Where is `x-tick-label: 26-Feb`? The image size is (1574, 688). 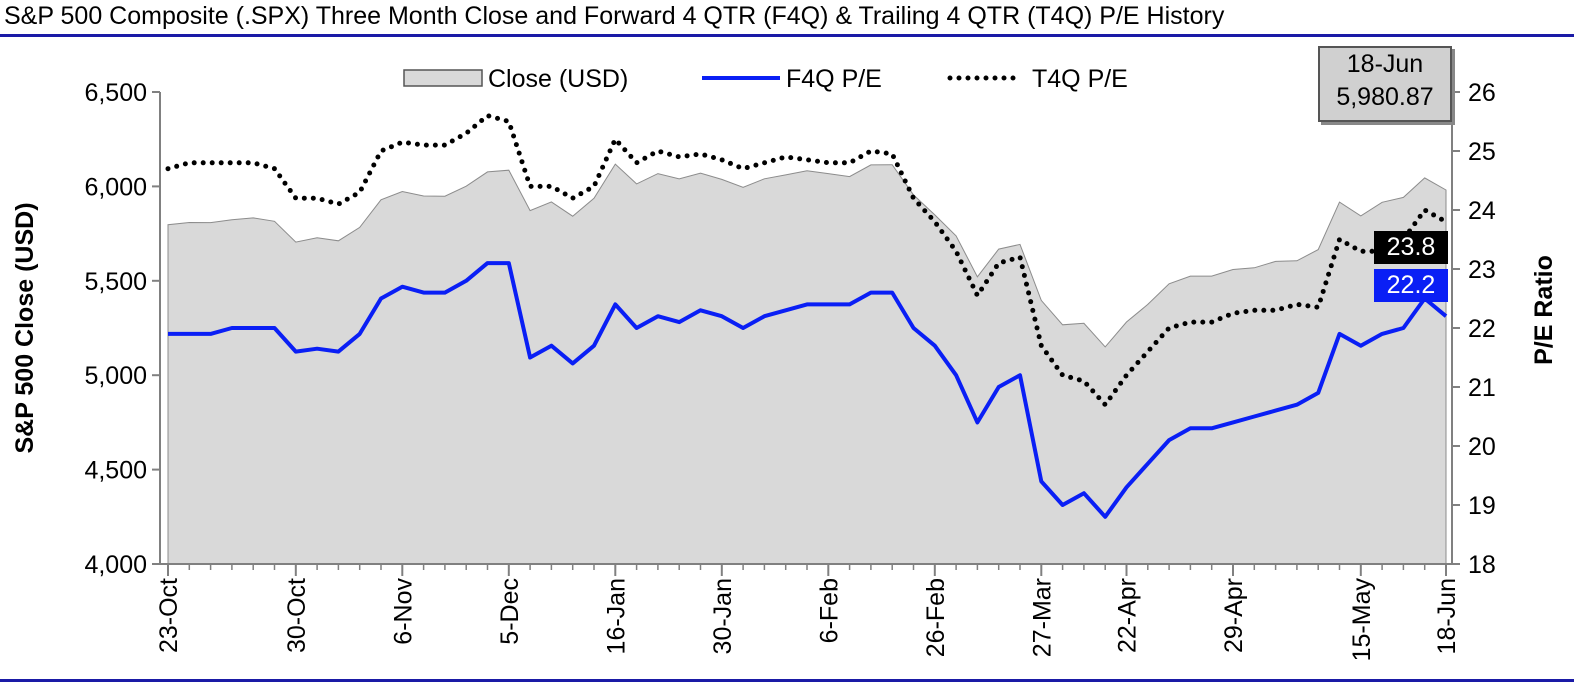 x-tick-label: 26-Feb is located at coordinates (936, 617).